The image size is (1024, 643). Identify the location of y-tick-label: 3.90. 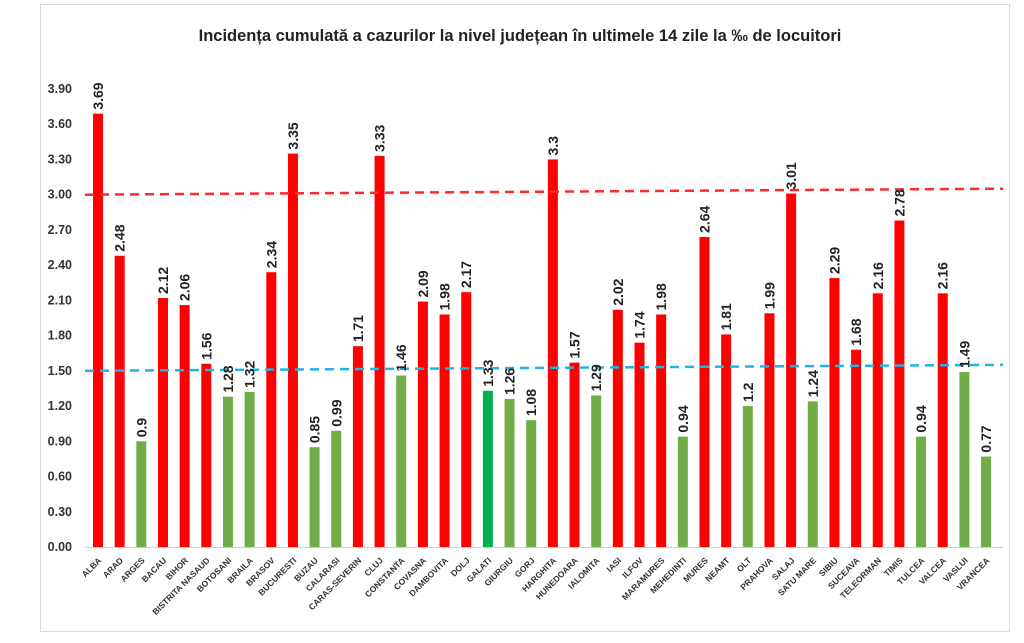
(60, 89).